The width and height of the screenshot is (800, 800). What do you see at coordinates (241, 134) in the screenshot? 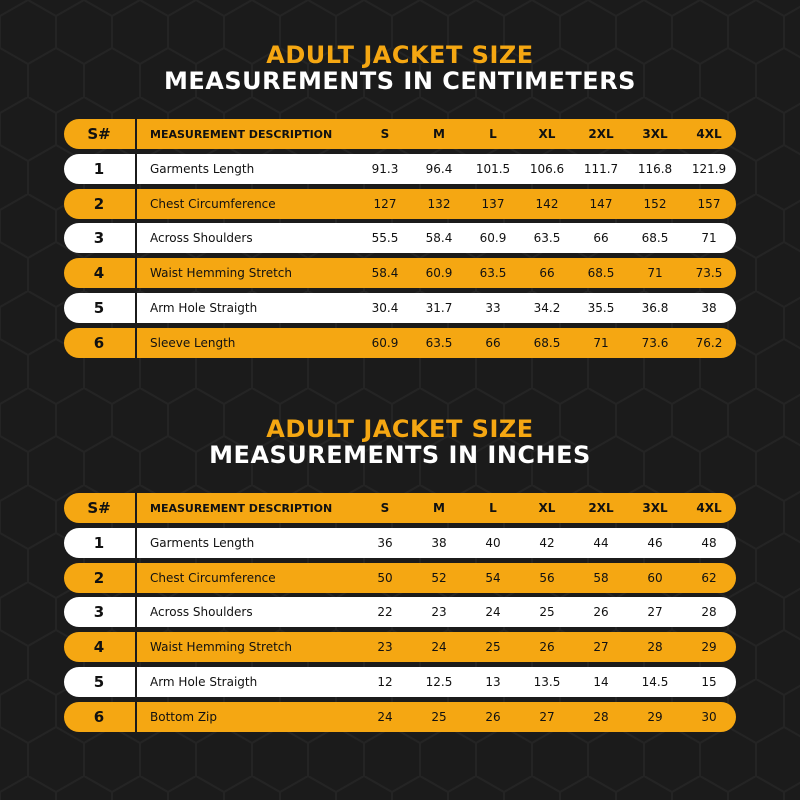
I see `header-description: MEASUREMENT DESCRIPTION` at bounding box center [241, 134].